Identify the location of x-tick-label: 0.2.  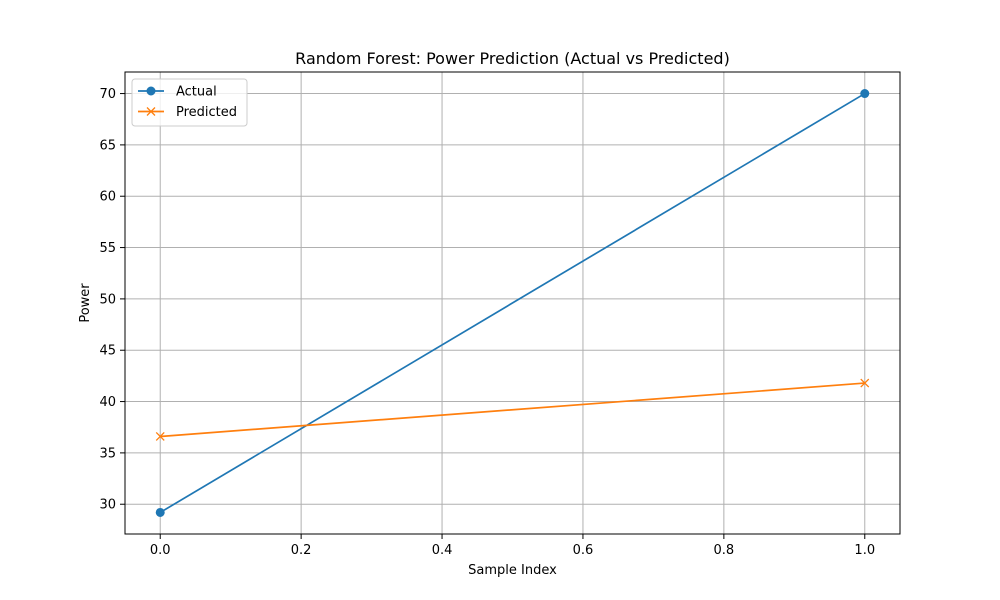
(301, 550).